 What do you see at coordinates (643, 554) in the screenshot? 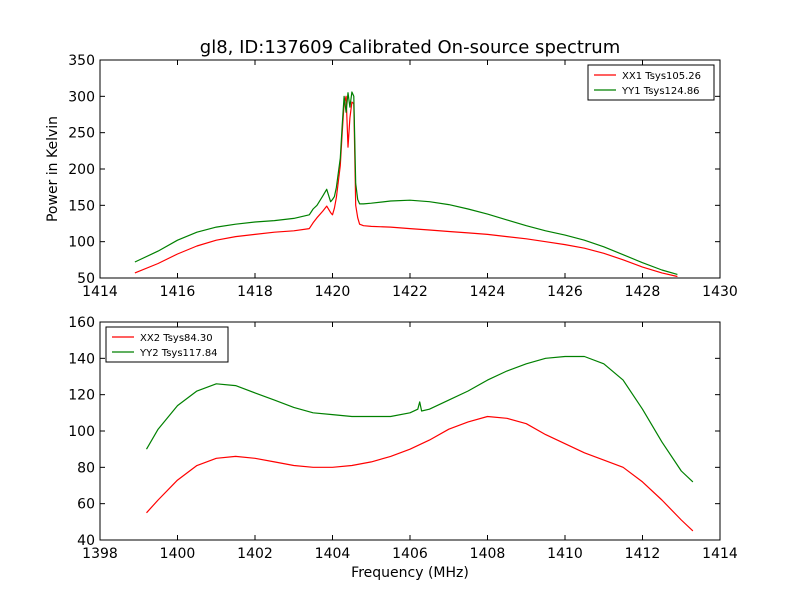
I see `x-tick-label: 1412` at bounding box center [643, 554].